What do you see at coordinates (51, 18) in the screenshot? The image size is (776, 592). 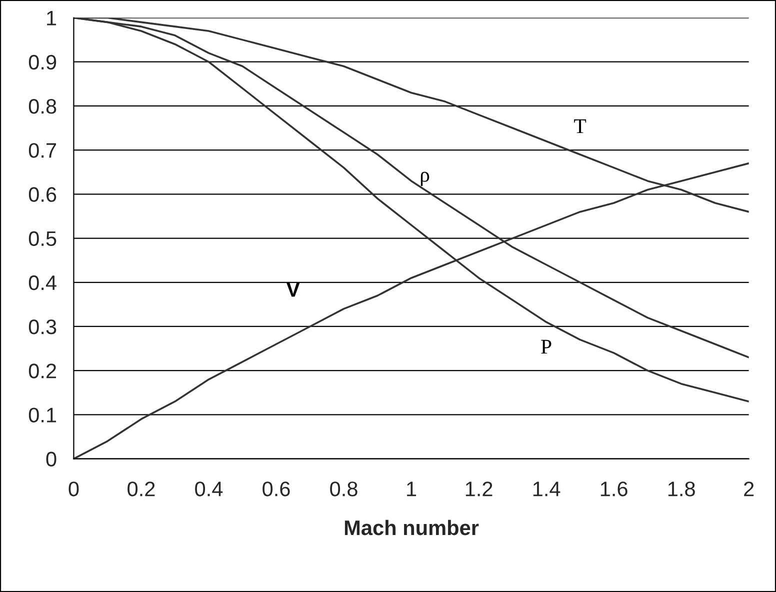 I see `y-tick-label: 1` at bounding box center [51, 18].